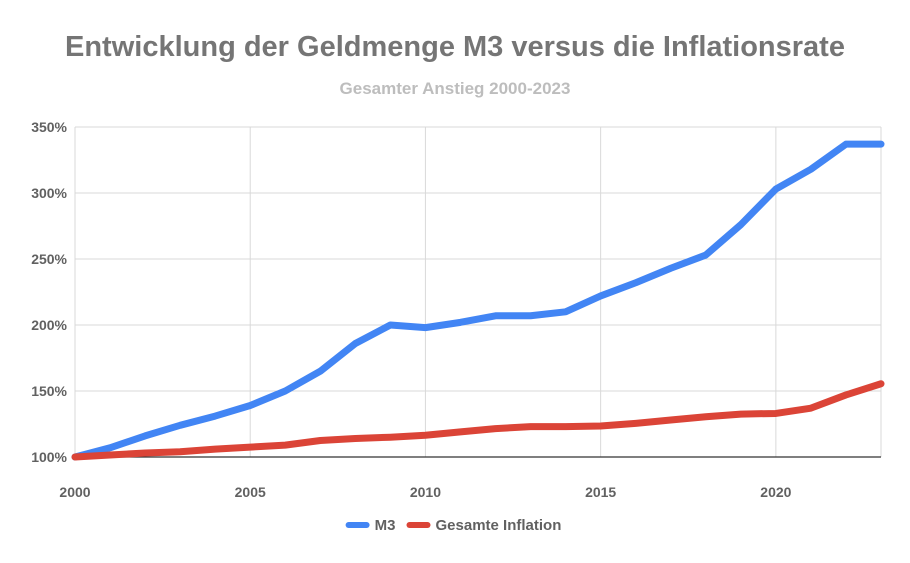 The image size is (910, 563). Describe the element at coordinates (600, 492) in the screenshot. I see `x-tick-label: 2015` at that location.